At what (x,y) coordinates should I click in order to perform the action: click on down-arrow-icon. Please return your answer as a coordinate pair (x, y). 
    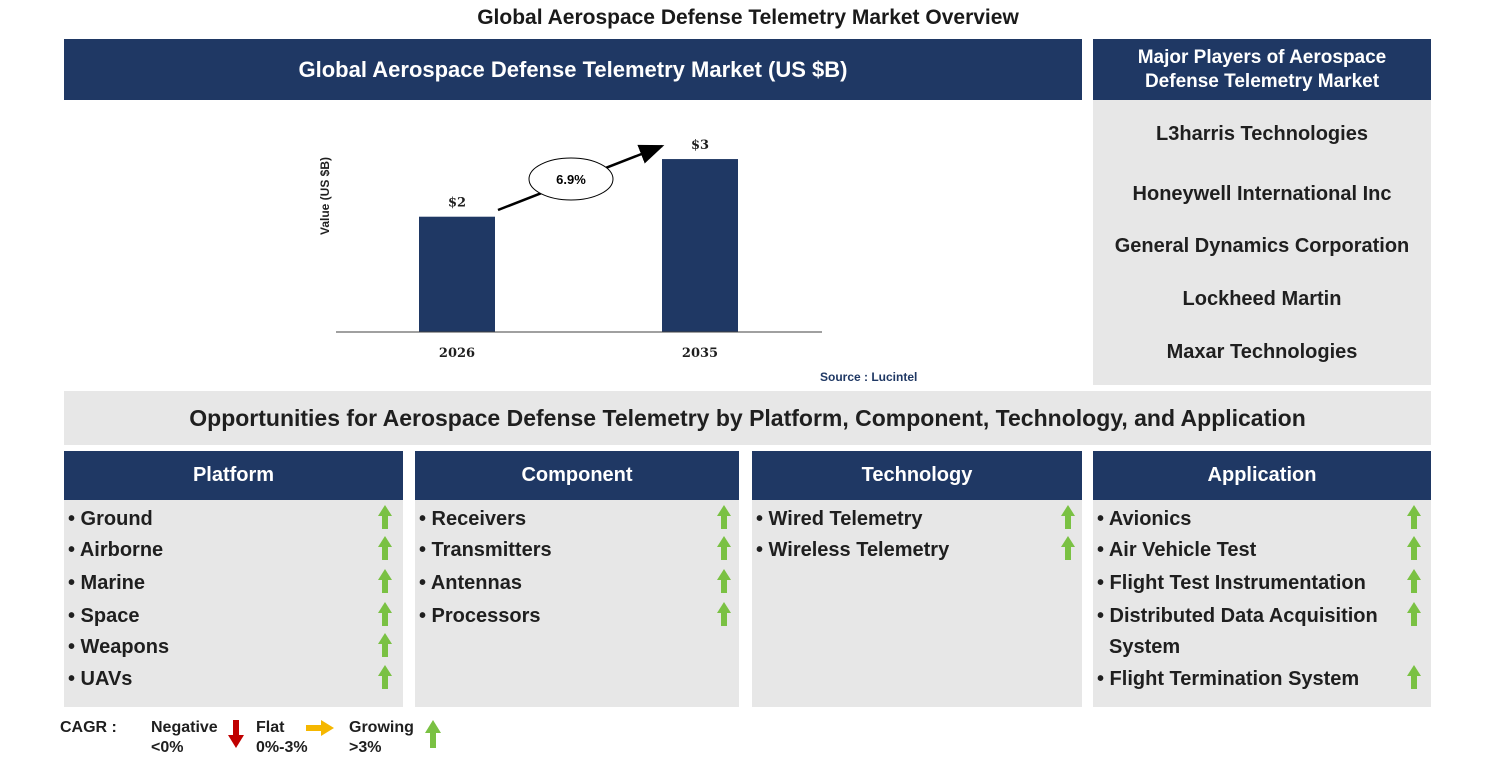
    Looking at the image, I should click on (236, 734).